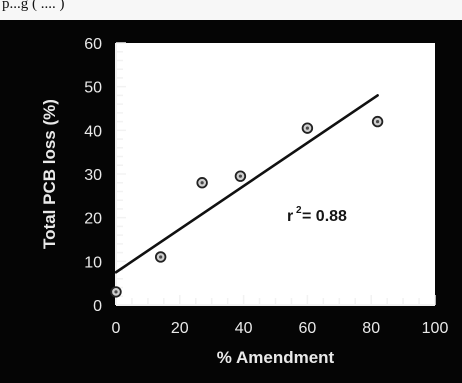 The image size is (462, 383). What do you see at coordinates (371, 328) in the screenshot?
I see `x-tick-label: 80` at bounding box center [371, 328].